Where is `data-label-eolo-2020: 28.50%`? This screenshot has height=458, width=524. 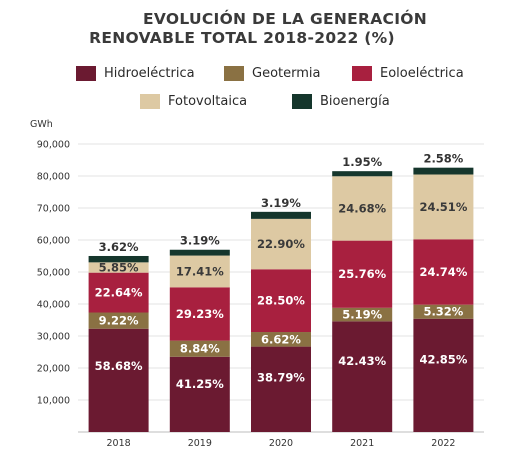 data-label-eolo-2020: 28.50% is located at coordinates (281, 301).